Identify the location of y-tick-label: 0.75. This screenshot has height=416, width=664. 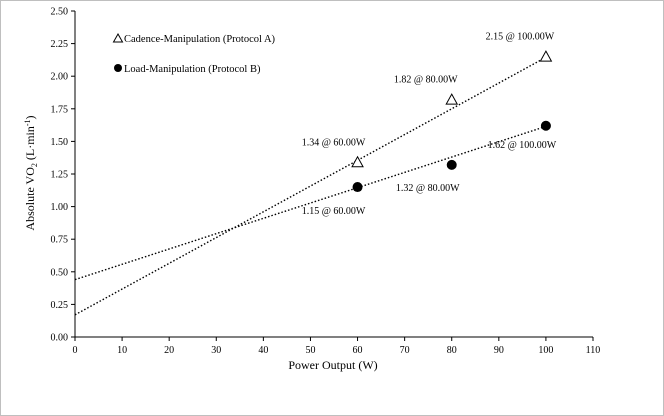
(60, 240).